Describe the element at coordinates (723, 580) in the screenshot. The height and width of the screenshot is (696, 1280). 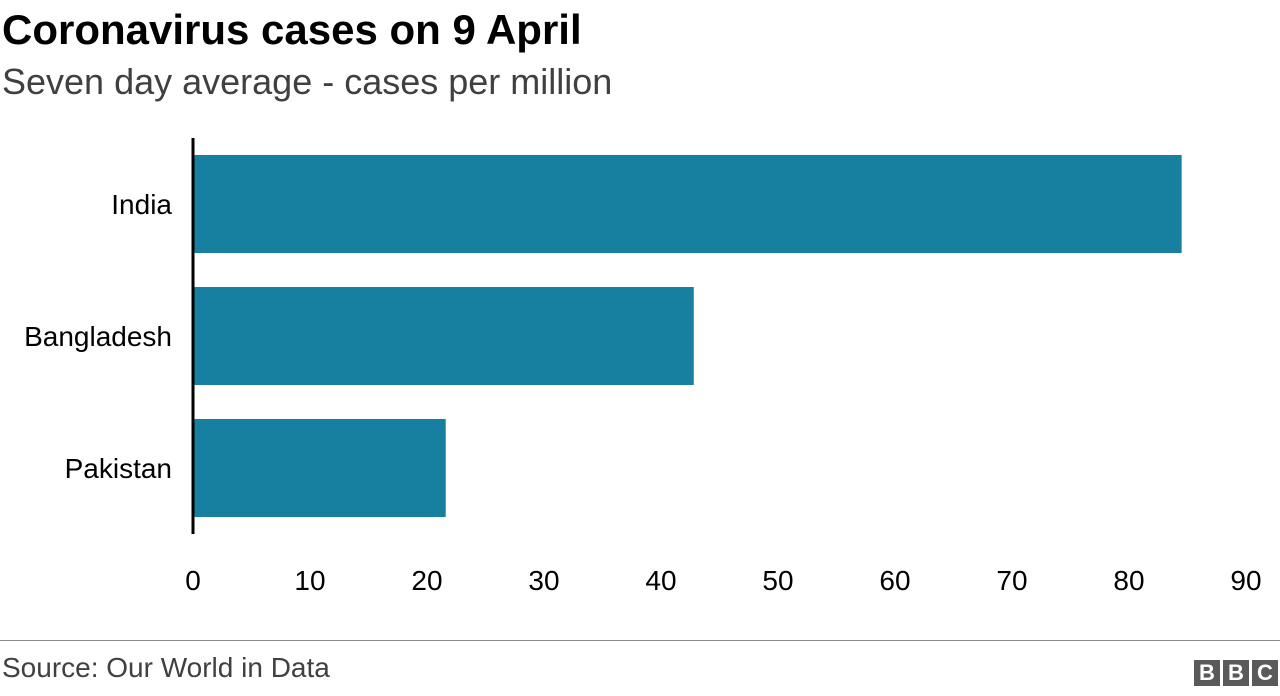
I see `tick-labels-layer: 0 10 20 30 40 50 60 70 80 90` at that location.